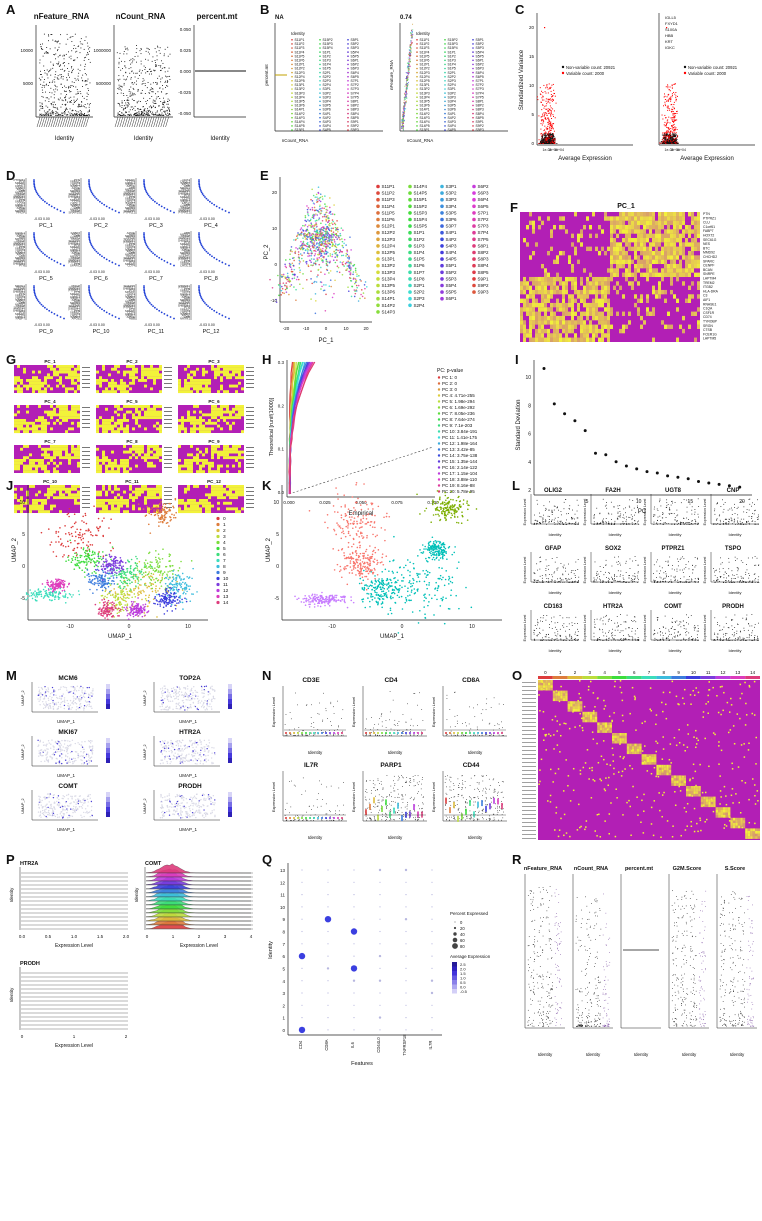 The image size is (762, 1221). Describe the element at coordinates (76, 206) in the screenshot. I see `gene-label: APOE` at that location.